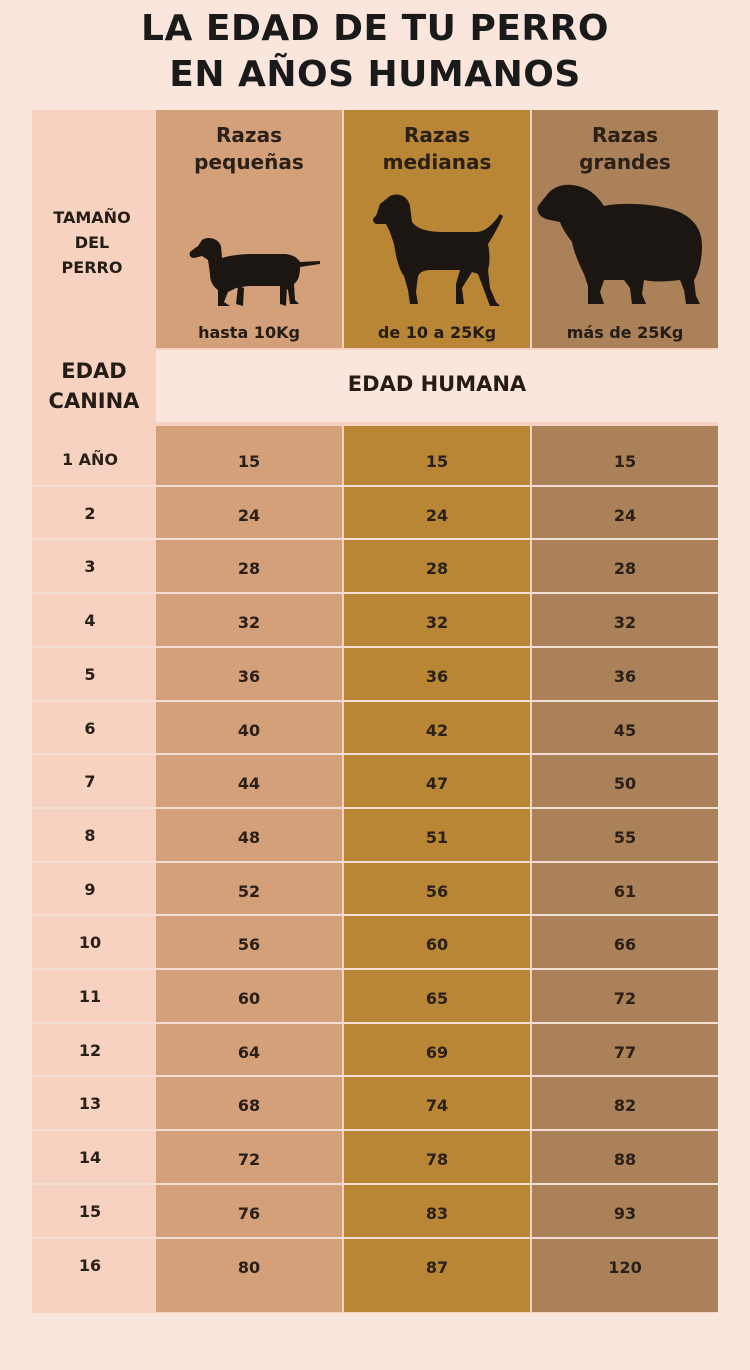 The width and height of the screenshot is (750, 1370). What do you see at coordinates (625, 1213) in the screenshot?
I see `human-age-cell: 93` at bounding box center [625, 1213].